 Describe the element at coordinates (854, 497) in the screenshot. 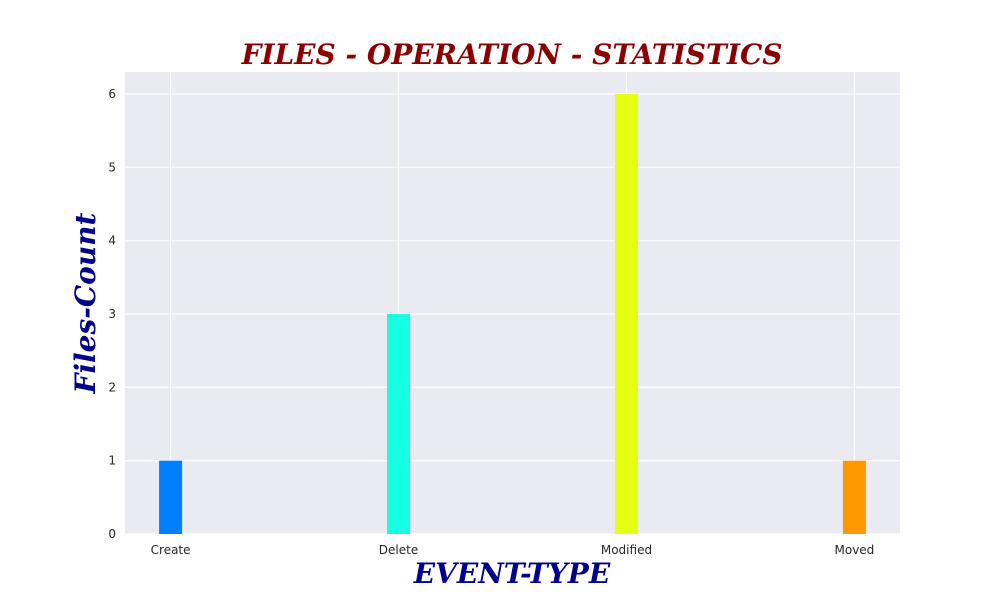

I see `bar-moved` at that location.